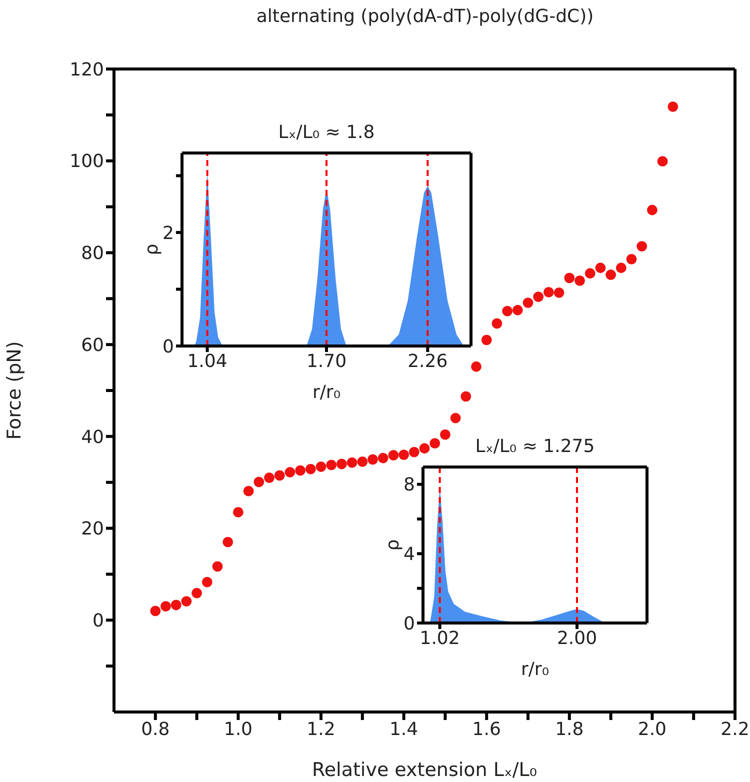  What do you see at coordinates (15, 390) in the screenshot?
I see `y-axis-title: Force (pN)` at bounding box center [15, 390].